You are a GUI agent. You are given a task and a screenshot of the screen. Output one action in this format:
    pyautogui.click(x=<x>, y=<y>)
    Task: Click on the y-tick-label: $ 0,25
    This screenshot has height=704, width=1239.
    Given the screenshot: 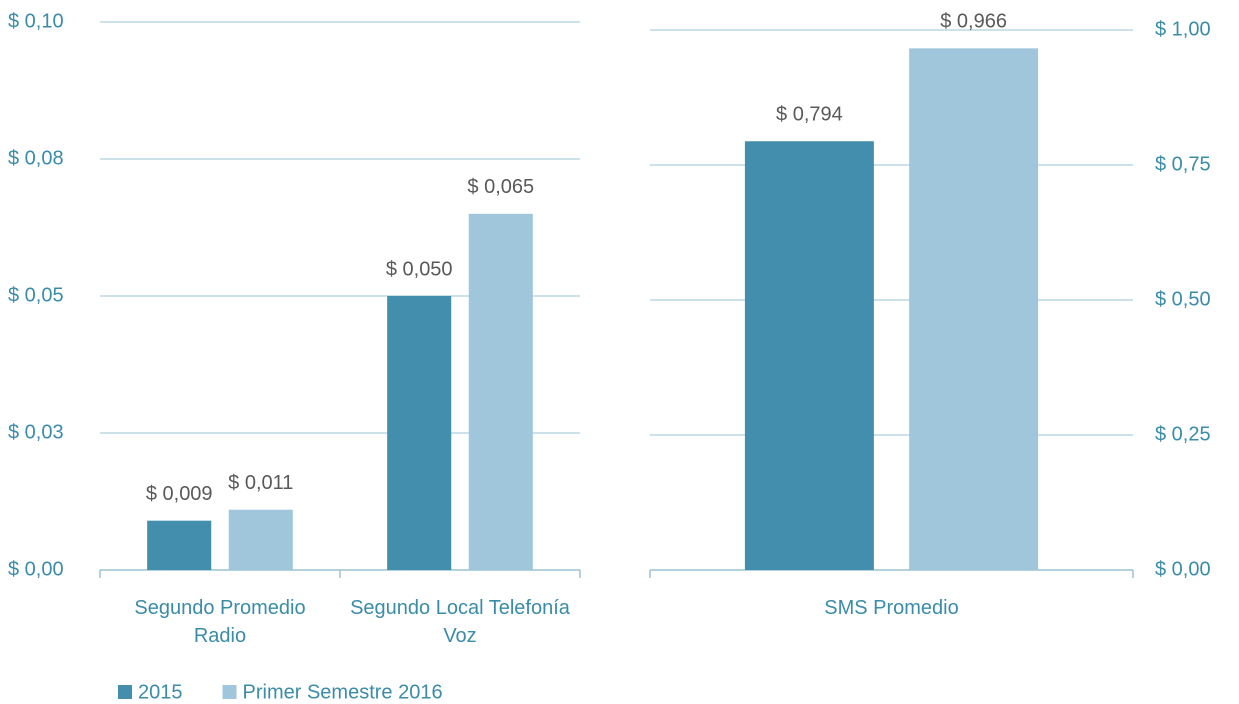 What is the action you would take?
    pyautogui.click(x=1183, y=434)
    